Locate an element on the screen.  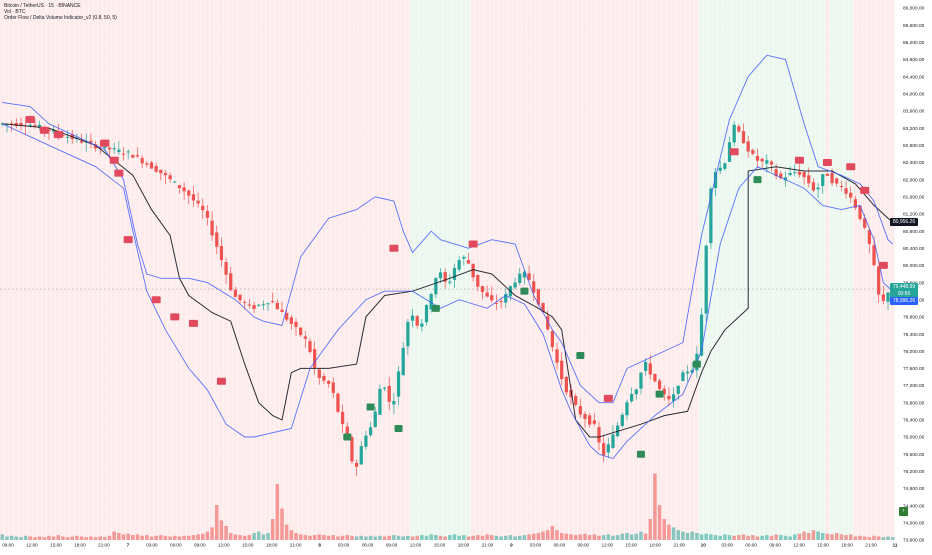
price-tick-label: 83,600.00 is located at coordinates (914, 112).